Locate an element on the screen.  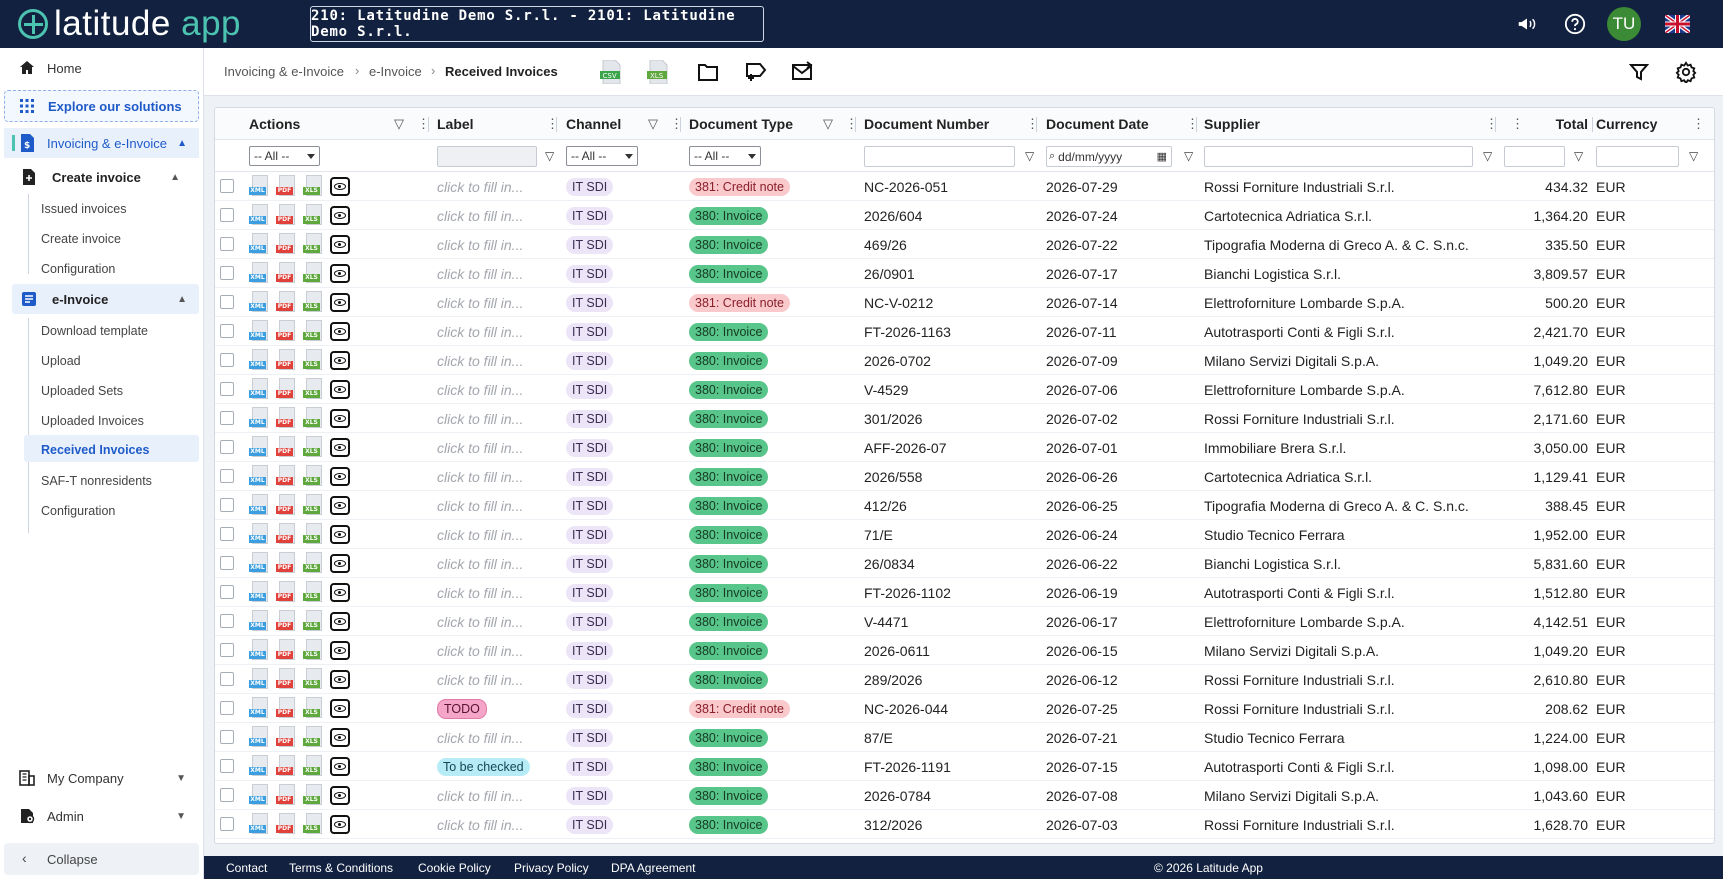
sidebar-item-my-company: My Company ▼ is located at coordinates (102, 778).